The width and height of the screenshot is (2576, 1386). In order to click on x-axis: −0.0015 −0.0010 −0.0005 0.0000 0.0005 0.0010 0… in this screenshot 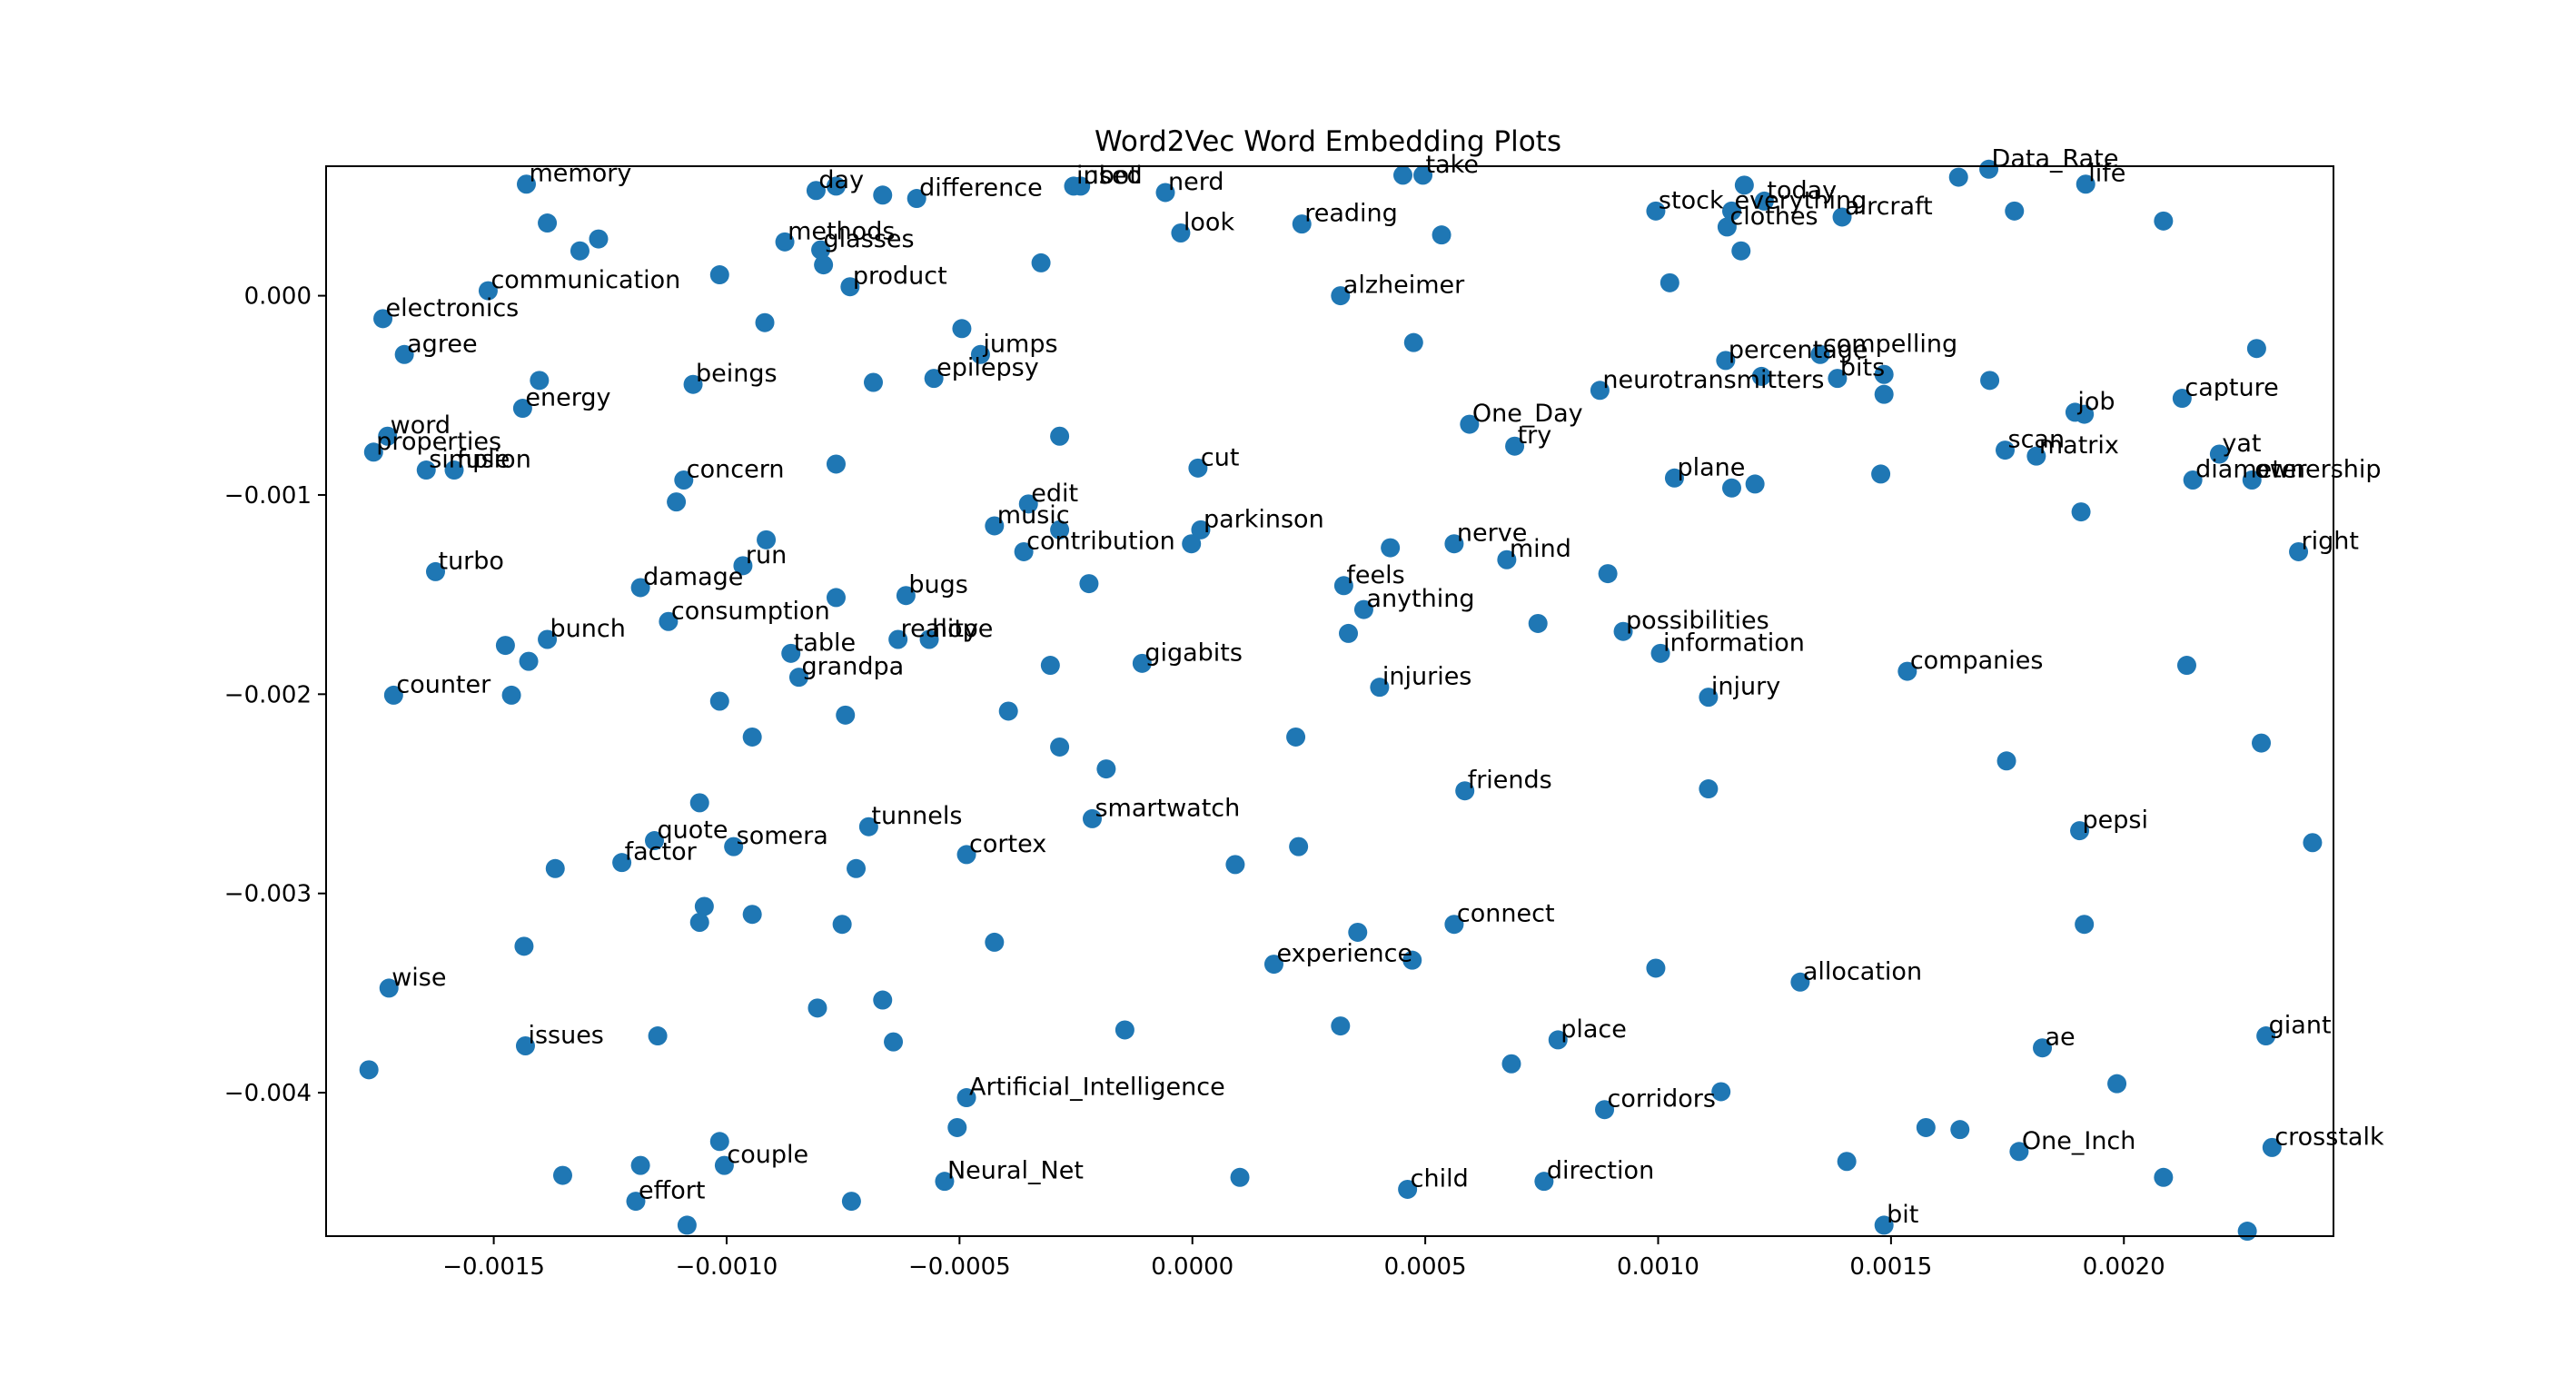, I will do `click(1303, 1258)`.